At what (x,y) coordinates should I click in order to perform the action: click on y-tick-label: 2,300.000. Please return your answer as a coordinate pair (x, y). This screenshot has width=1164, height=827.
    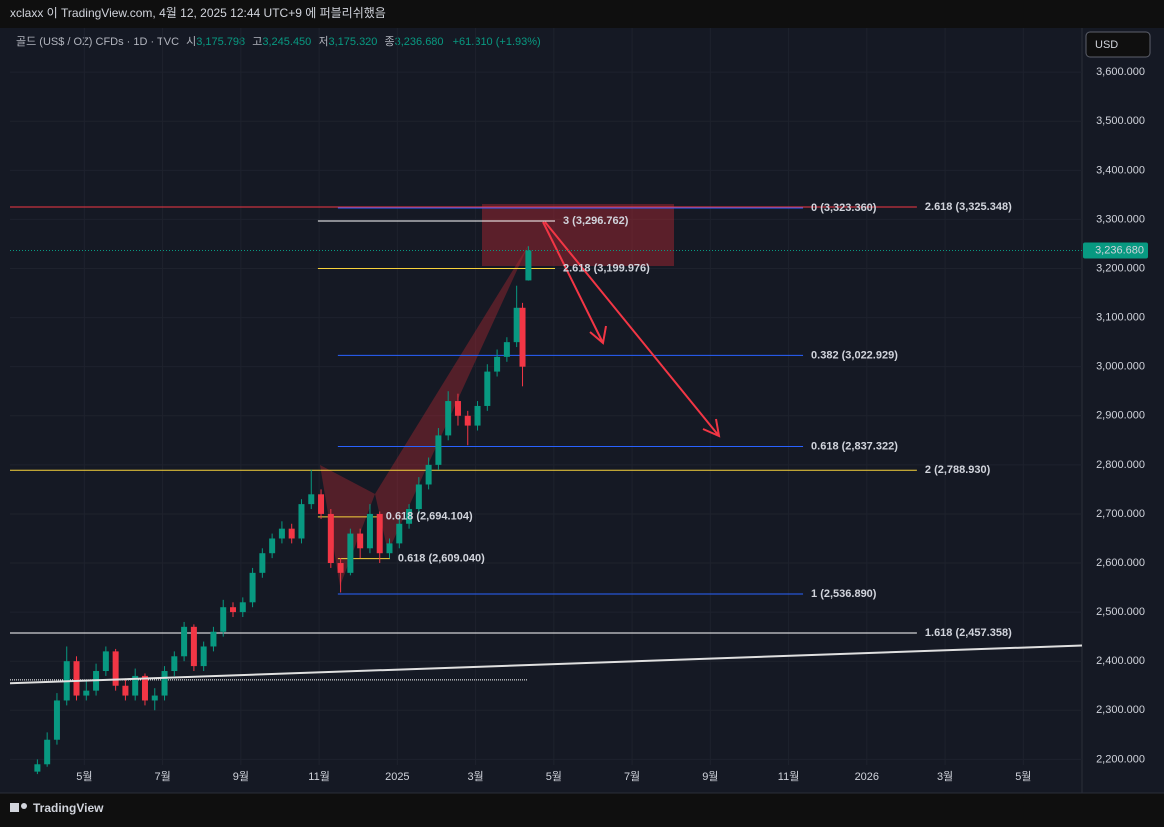
    Looking at the image, I should click on (1120, 710).